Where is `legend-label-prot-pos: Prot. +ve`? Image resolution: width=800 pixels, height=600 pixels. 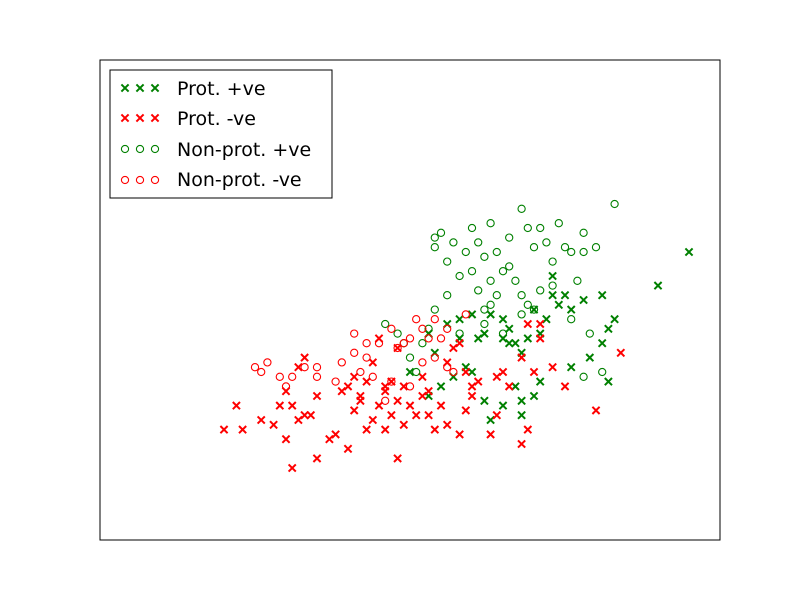 legend-label-prot-pos: Prot. +ve is located at coordinates (221, 89).